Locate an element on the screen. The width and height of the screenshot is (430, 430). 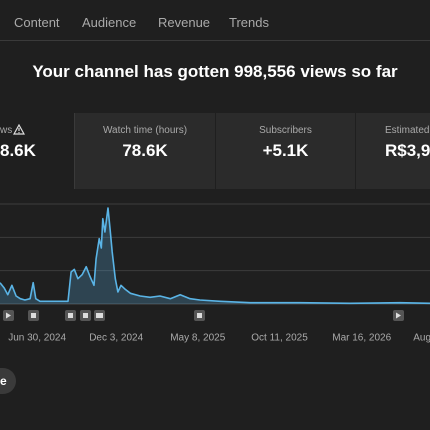
tab: Trends is located at coordinates (249, 22).